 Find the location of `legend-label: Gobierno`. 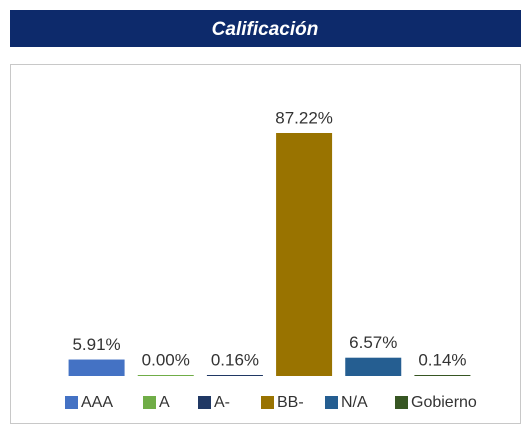

legend-label: Gobierno is located at coordinates (444, 402).